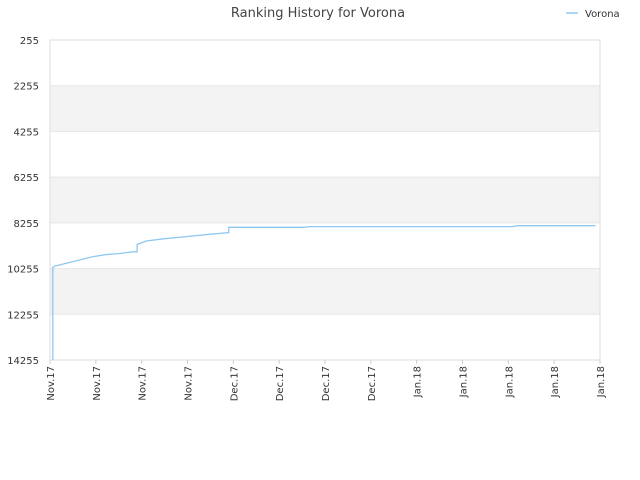 The height and width of the screenshot is (480, 640). What do you see at coordinates (23, 201) in the screenshot?
I see `y-axis: 255 2255 4255 6255 8255 10255 12255 14255` at bounding box center [23, 201].